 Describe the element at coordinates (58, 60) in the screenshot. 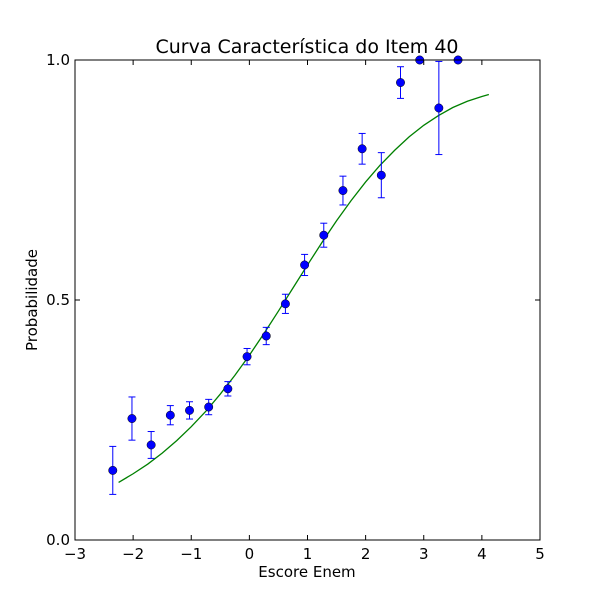

I see `y-tick-label-2: 1.0` at that location.